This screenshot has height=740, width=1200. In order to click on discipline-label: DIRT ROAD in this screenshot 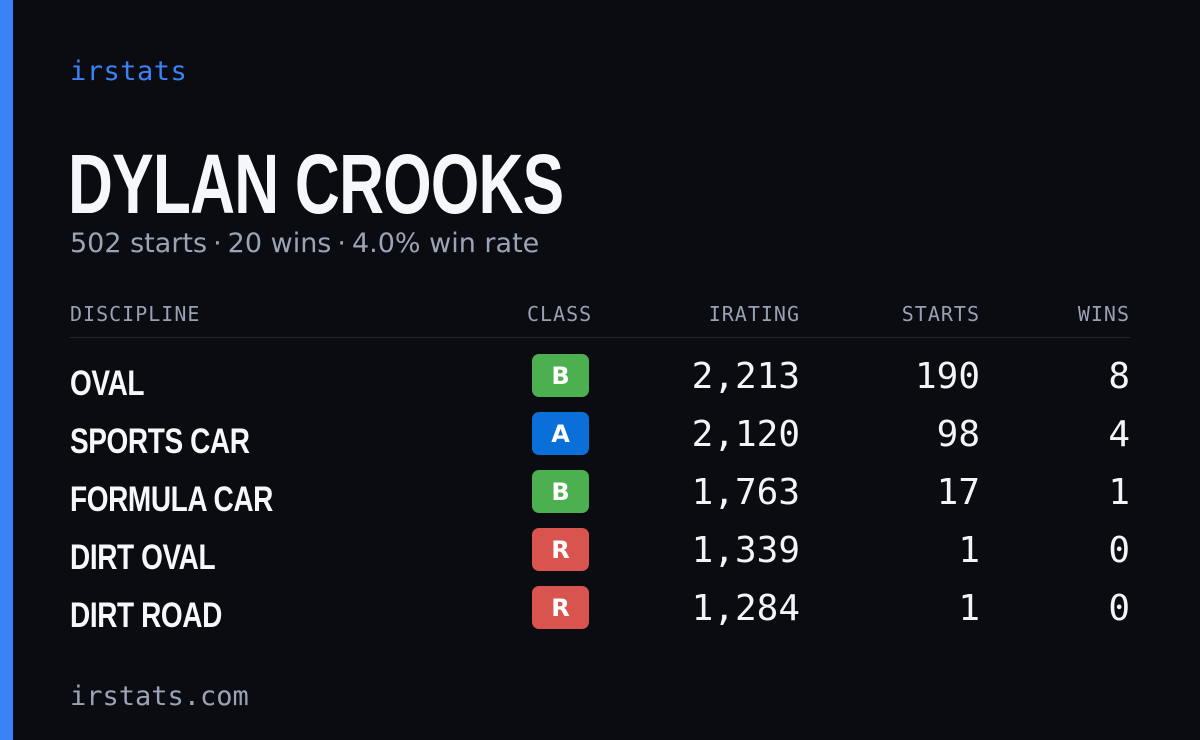, I will do `click(146, 615)`.